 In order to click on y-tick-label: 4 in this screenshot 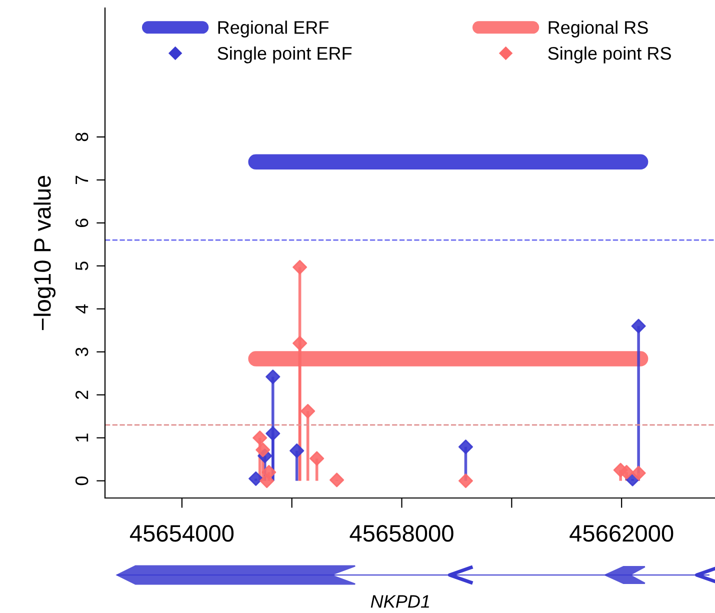, I will do `click(82, 309)`.